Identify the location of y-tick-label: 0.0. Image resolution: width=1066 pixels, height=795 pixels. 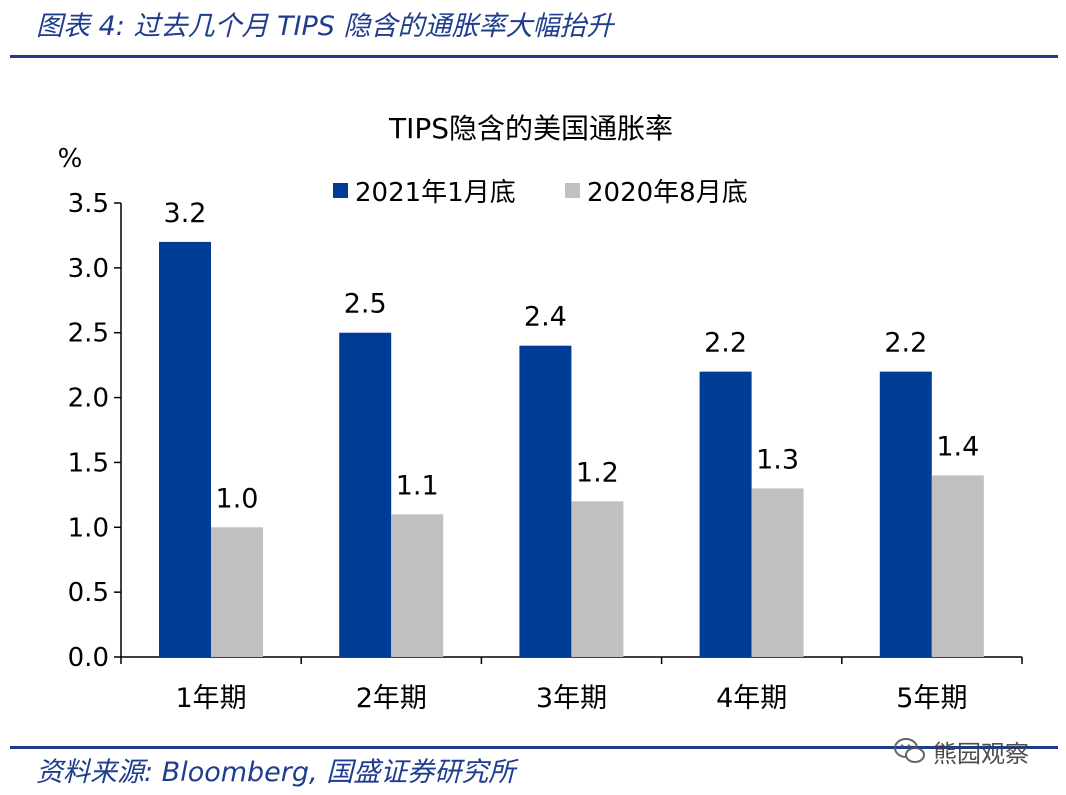
(88, 658).